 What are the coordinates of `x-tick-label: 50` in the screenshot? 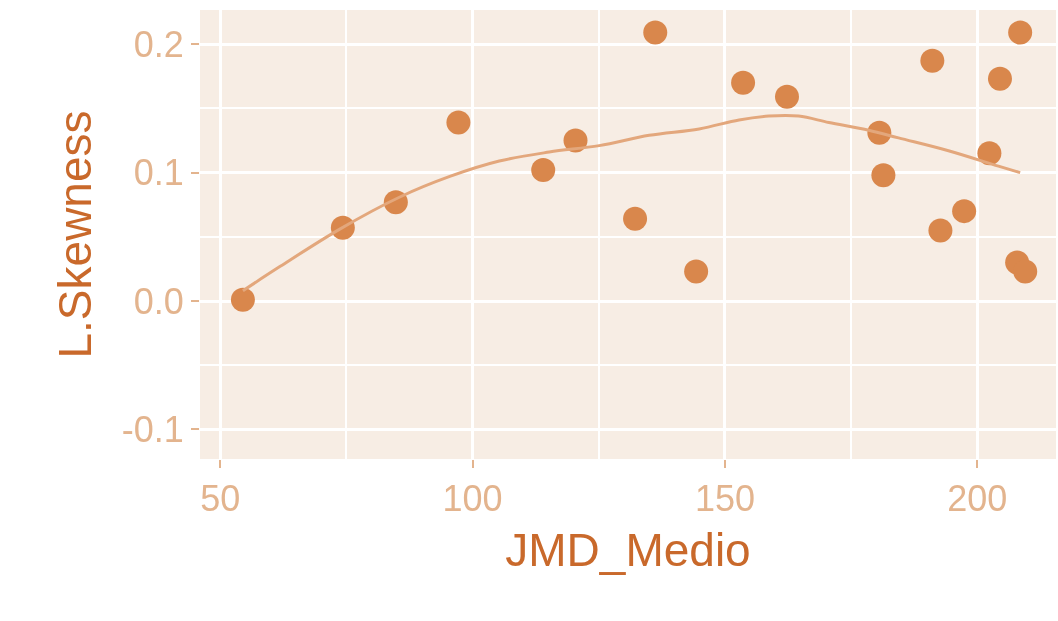 It's located at (220, 499).